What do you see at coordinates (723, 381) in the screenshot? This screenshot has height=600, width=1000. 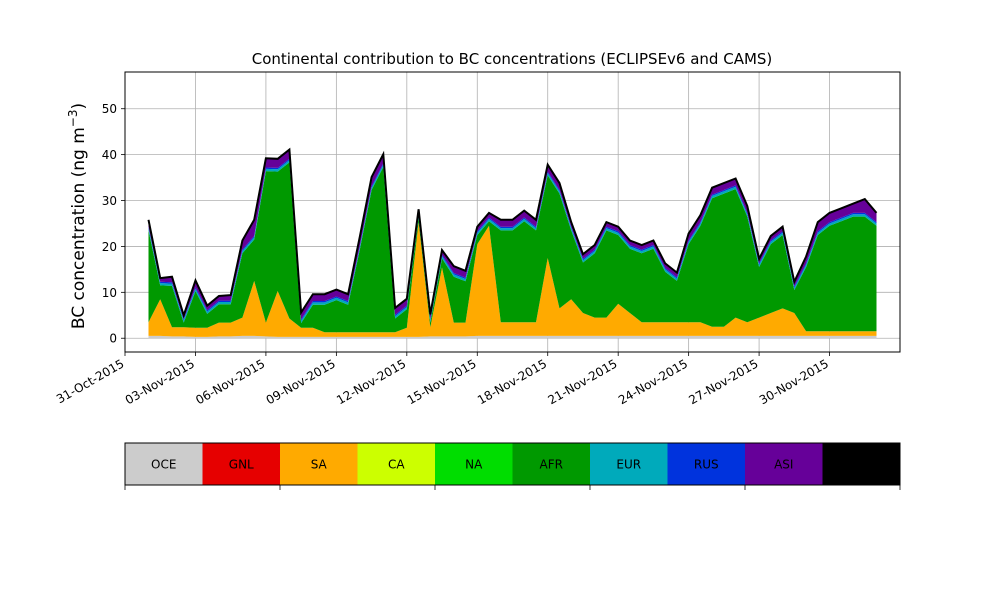 I see `x-tick-label: 27-Nov-2015` at bounding box center [723, 381].